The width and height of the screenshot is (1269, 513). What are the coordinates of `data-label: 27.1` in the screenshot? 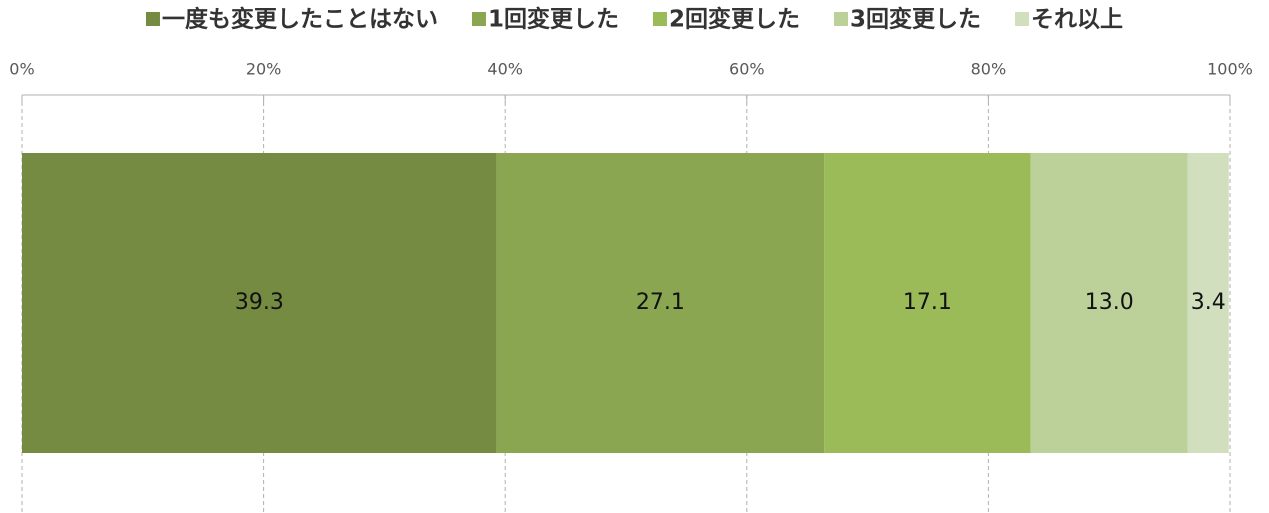 It's located at (660, 302).